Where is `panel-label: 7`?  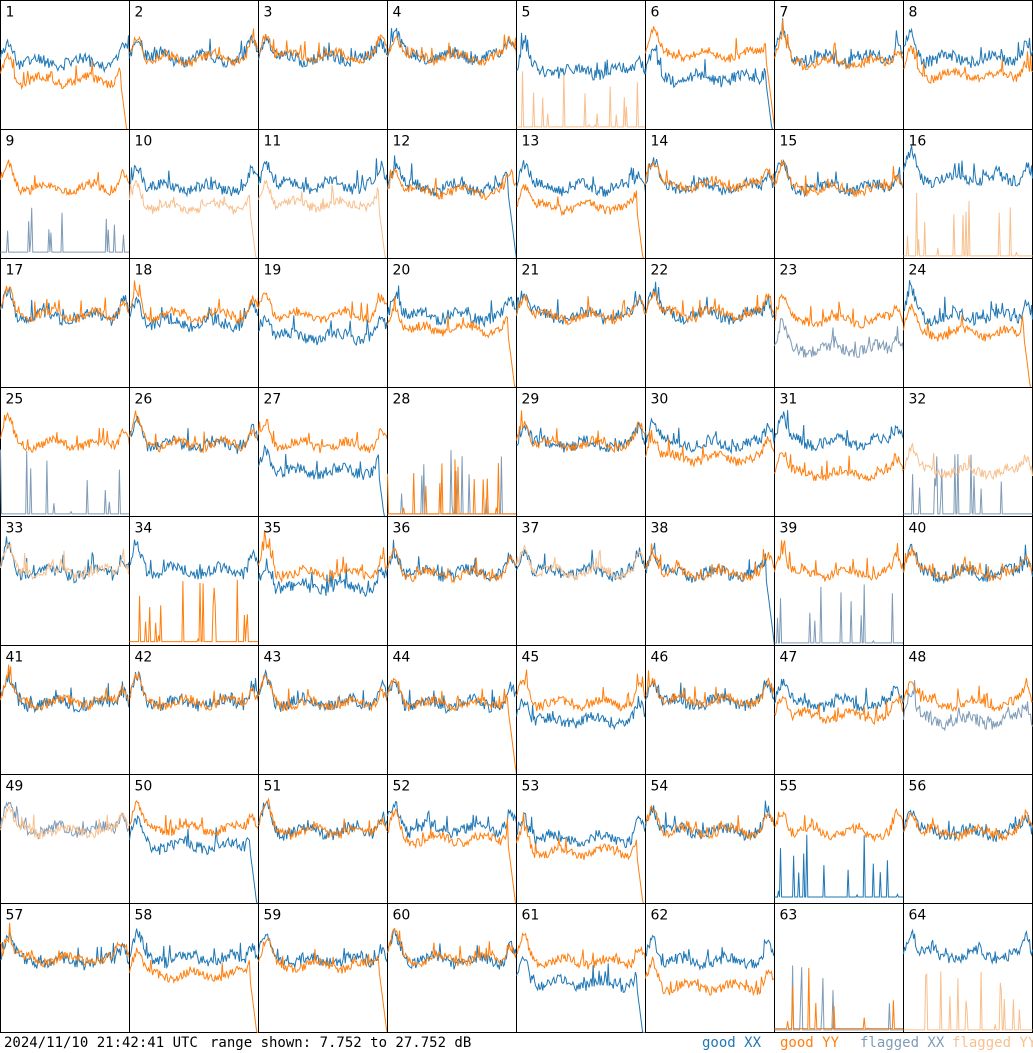 panel-label: 7 is located at coordinates (784, 13).